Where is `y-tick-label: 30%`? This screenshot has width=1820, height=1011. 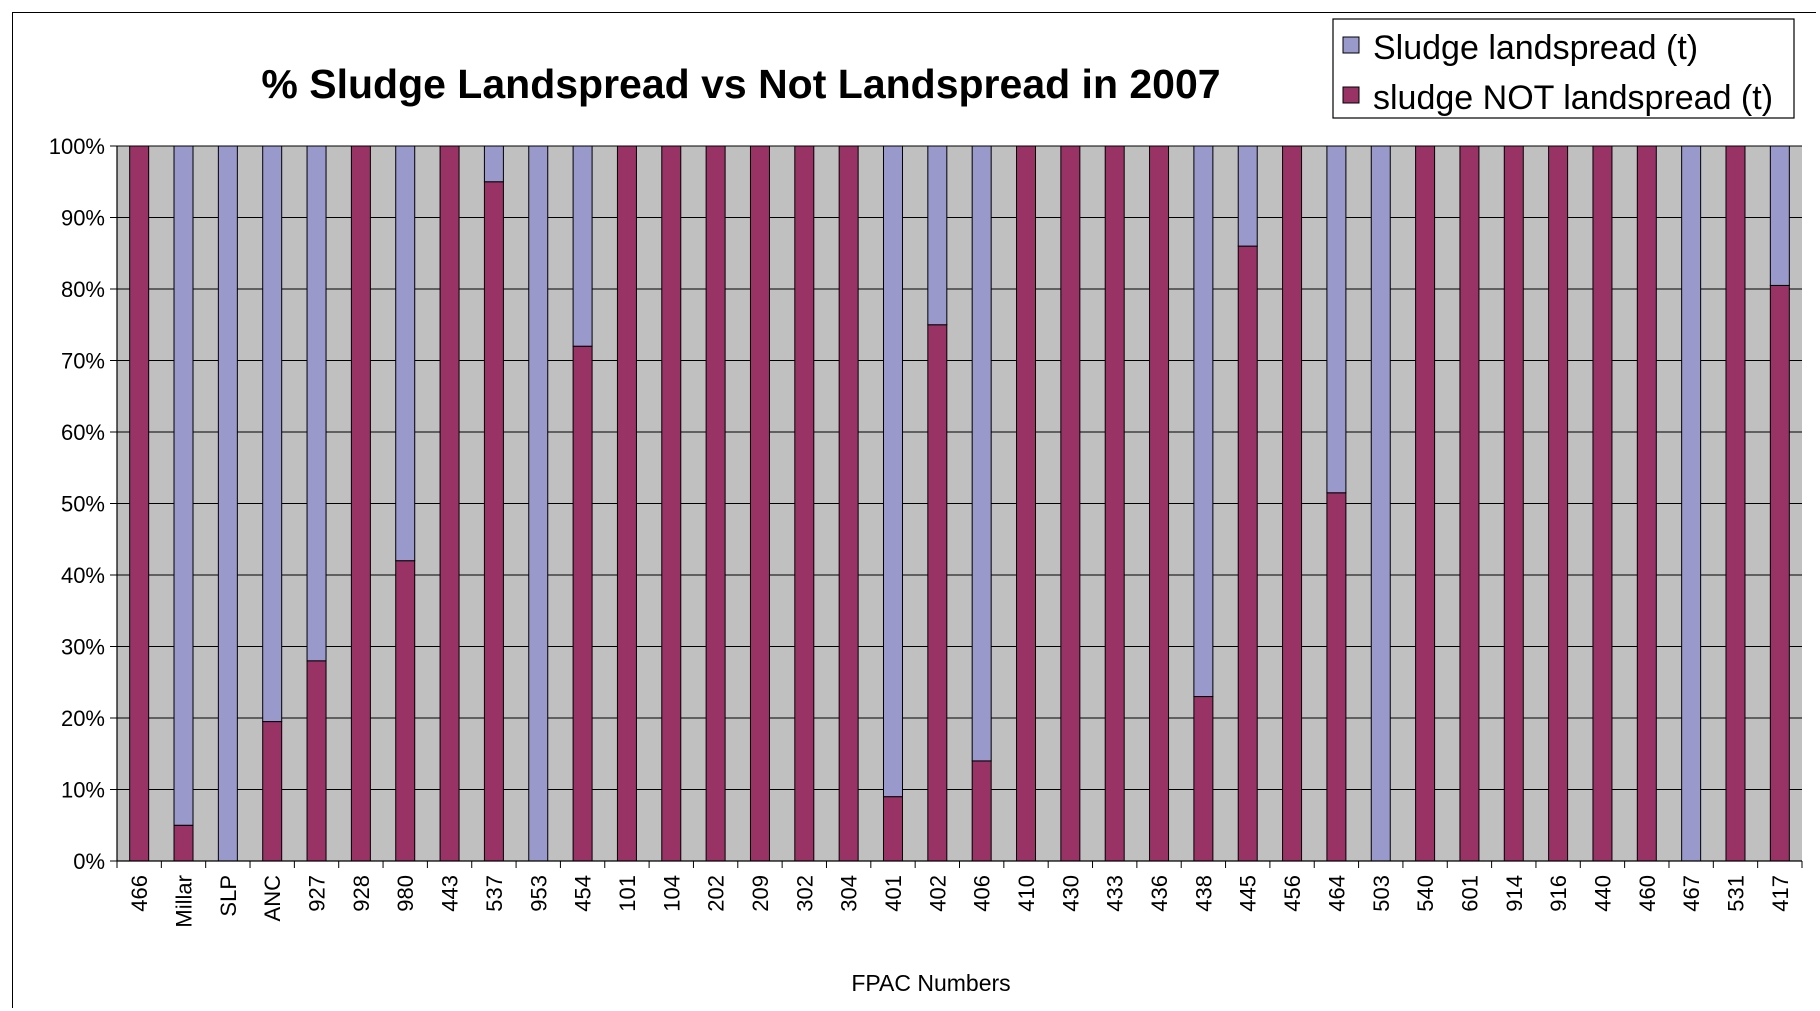
y-tick-label: 30% is located at coordinates (83, 647).